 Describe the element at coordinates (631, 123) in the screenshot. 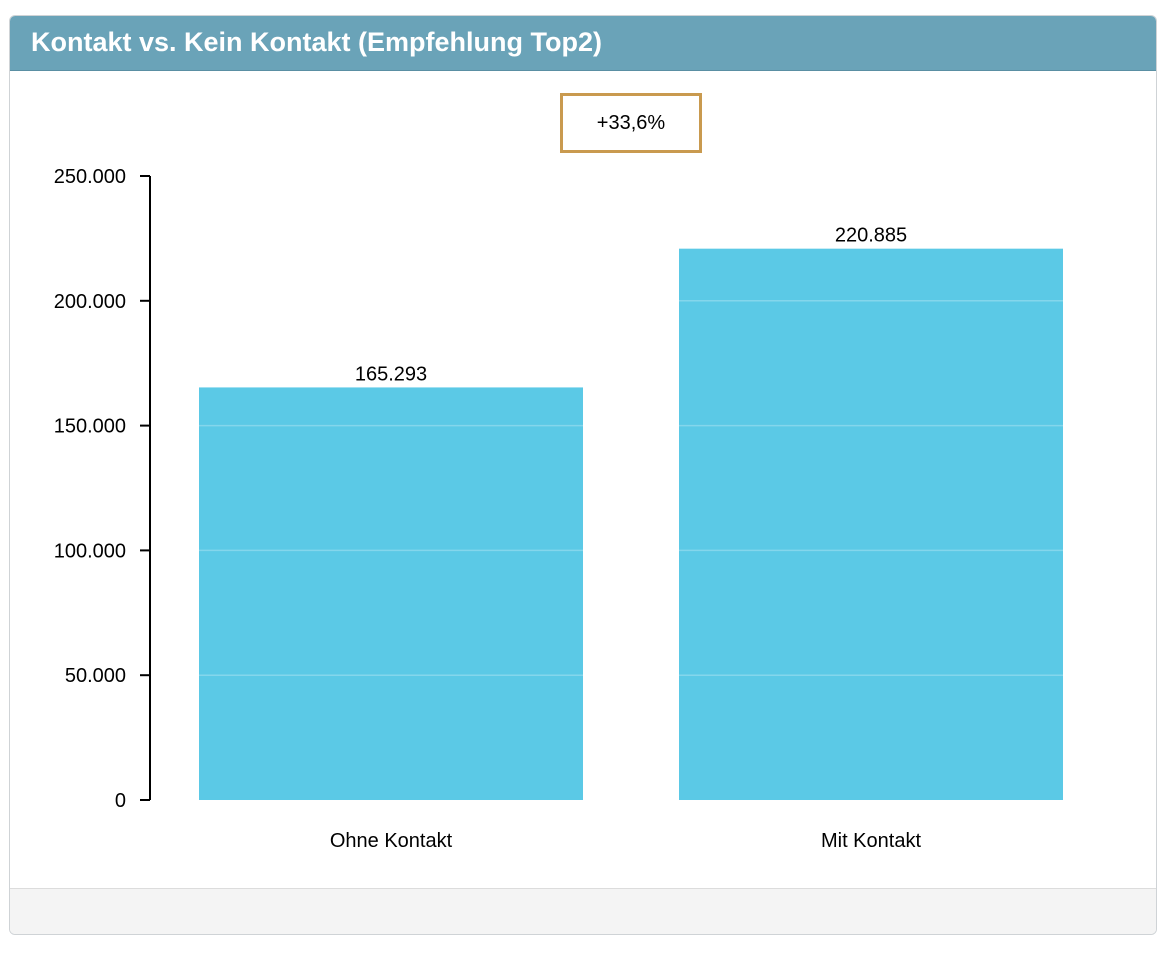

I see `difference-annotation: +33,6%` at that location.